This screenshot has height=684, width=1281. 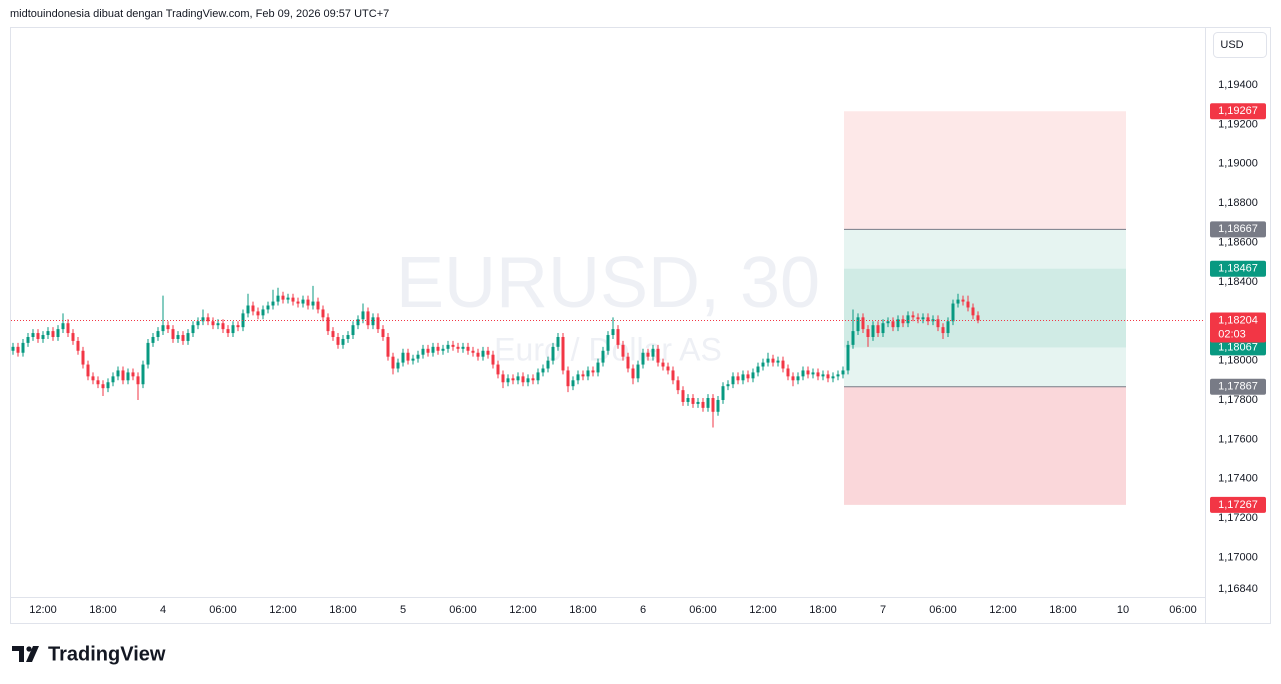 I want to click on logo-dot, so click(x=29, y=649).